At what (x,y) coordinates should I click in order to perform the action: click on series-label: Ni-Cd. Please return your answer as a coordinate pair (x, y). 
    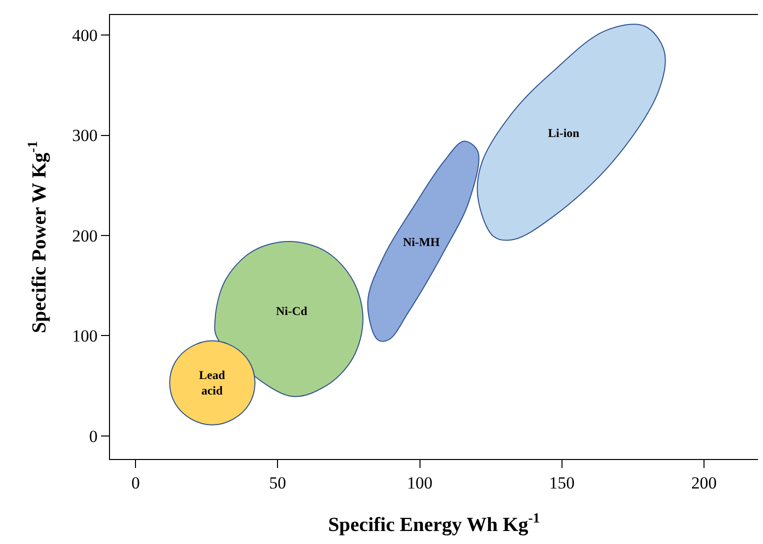
    Looking at the image, I should click on (292, 311).